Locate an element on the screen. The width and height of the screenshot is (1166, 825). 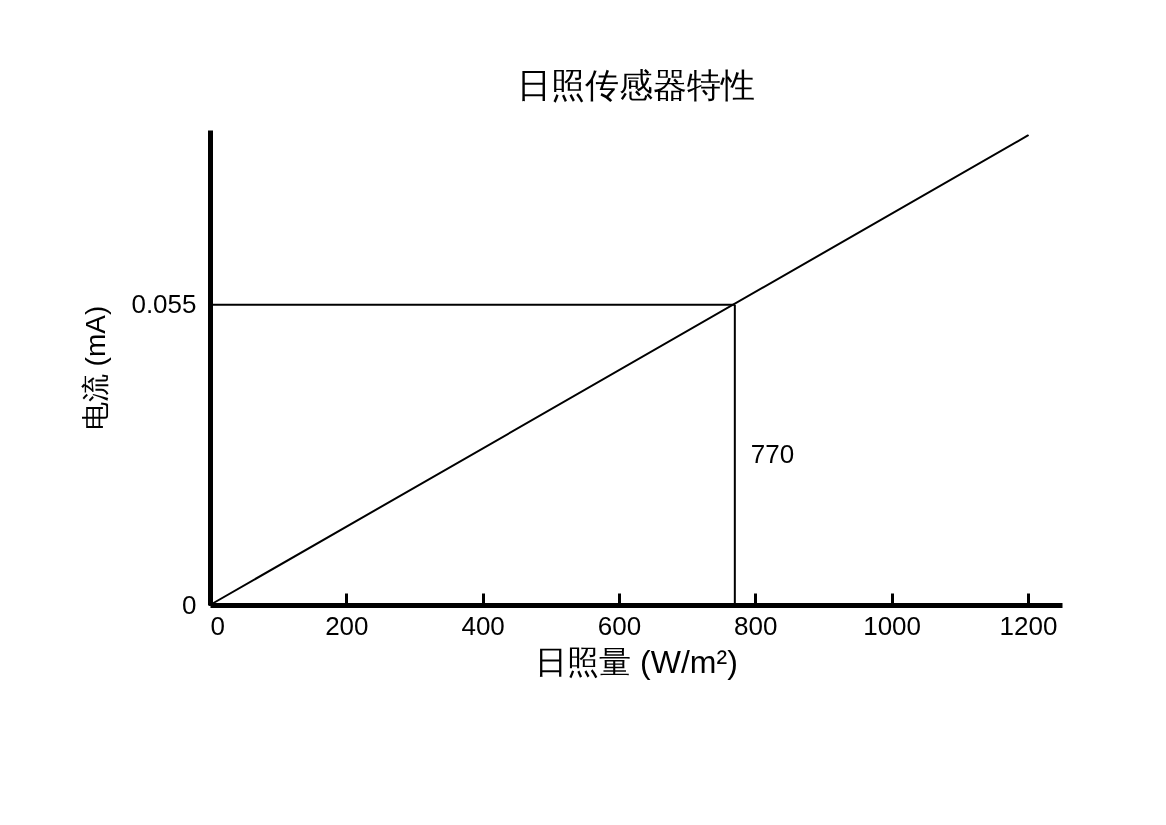
x-tick-label: 600 is located at coordinates (619, 625).